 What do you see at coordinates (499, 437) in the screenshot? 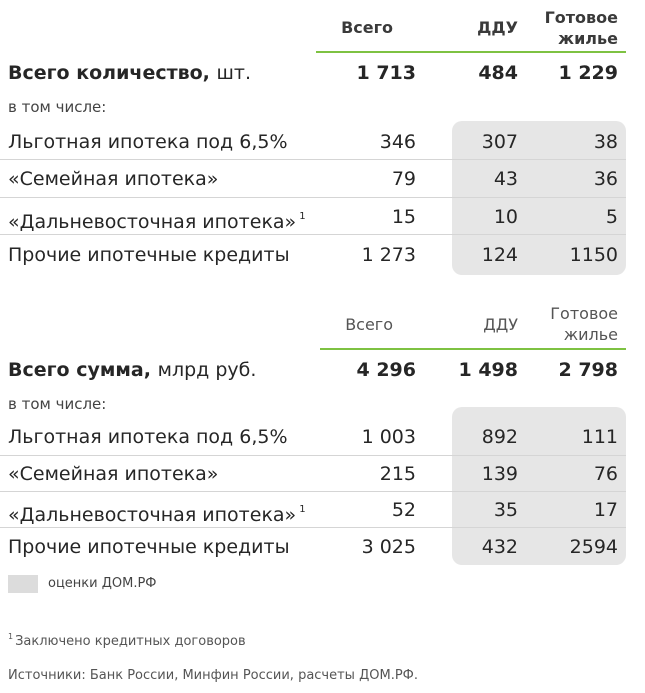
I see `table-row-ddu: 892` at bounding box center [499, 437].